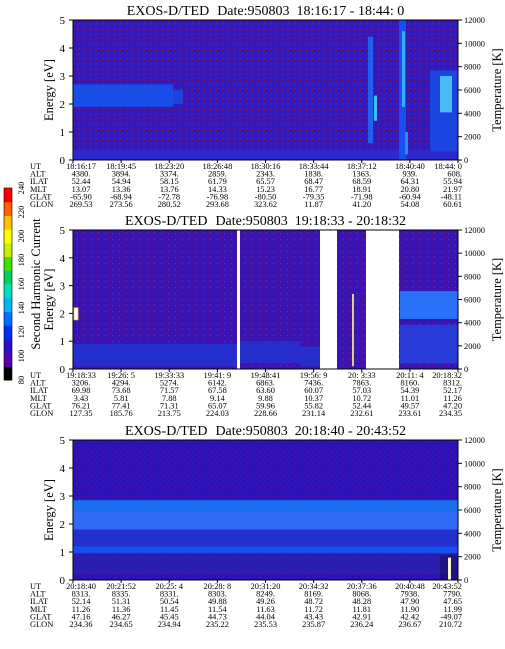 The height and width of the screenshot is (649, 505). Describe the element at coordinates (265, 538) in the screenshot. I see `mid-band` at that location.